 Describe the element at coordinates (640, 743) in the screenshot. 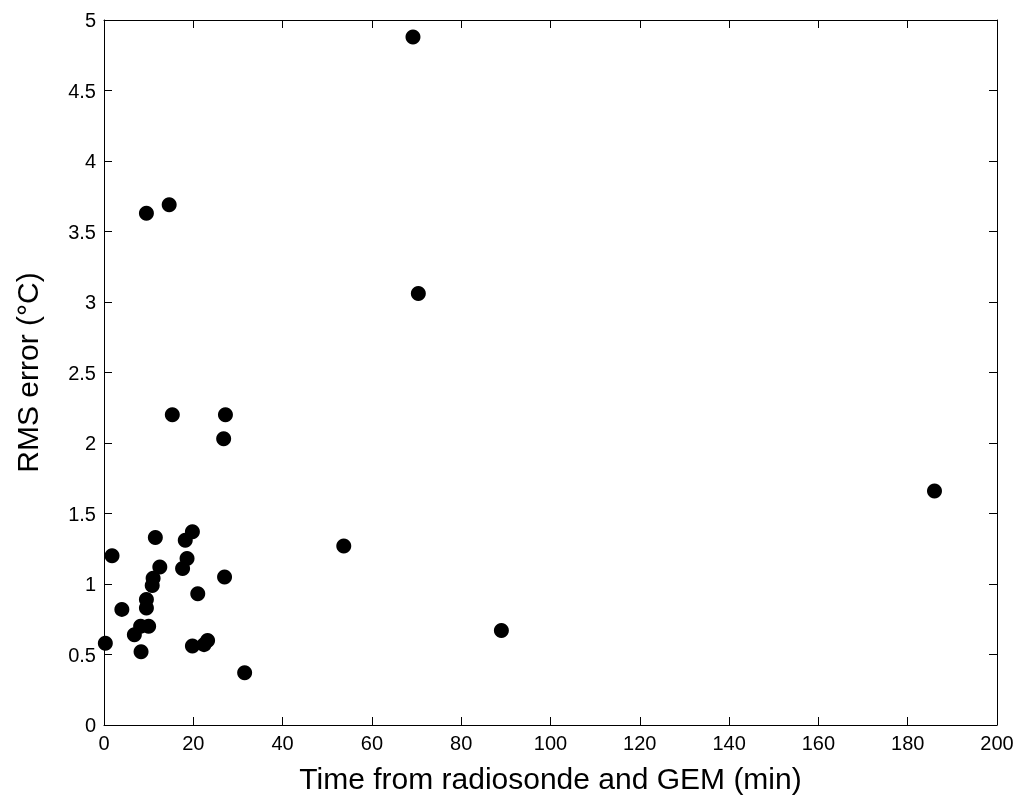

I see `x-tick-label: 120` at that location.